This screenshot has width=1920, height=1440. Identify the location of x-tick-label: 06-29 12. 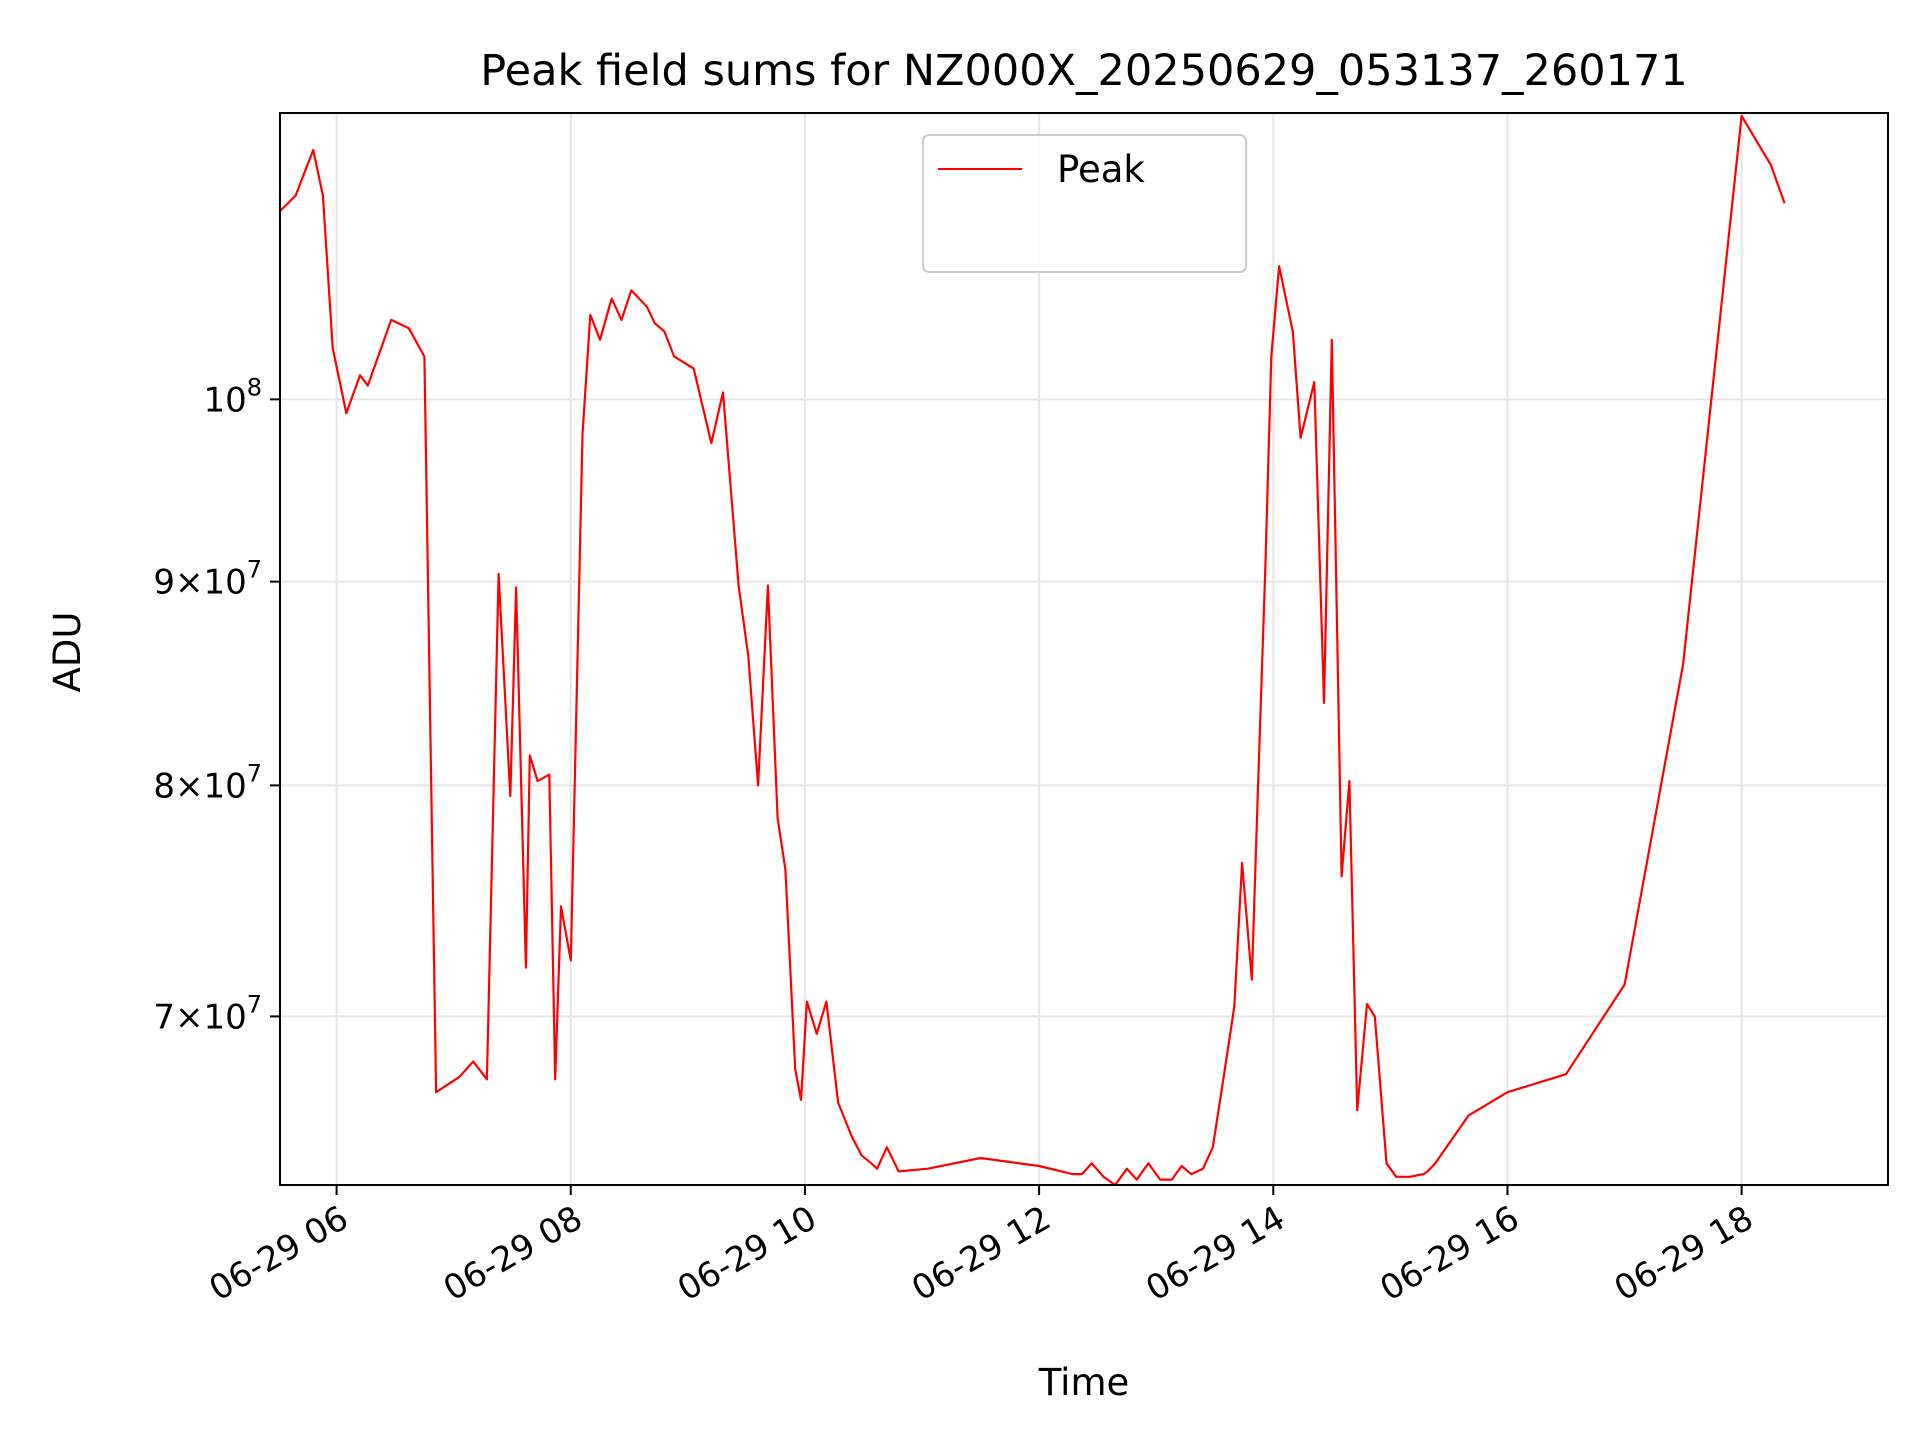
(981, 1253).